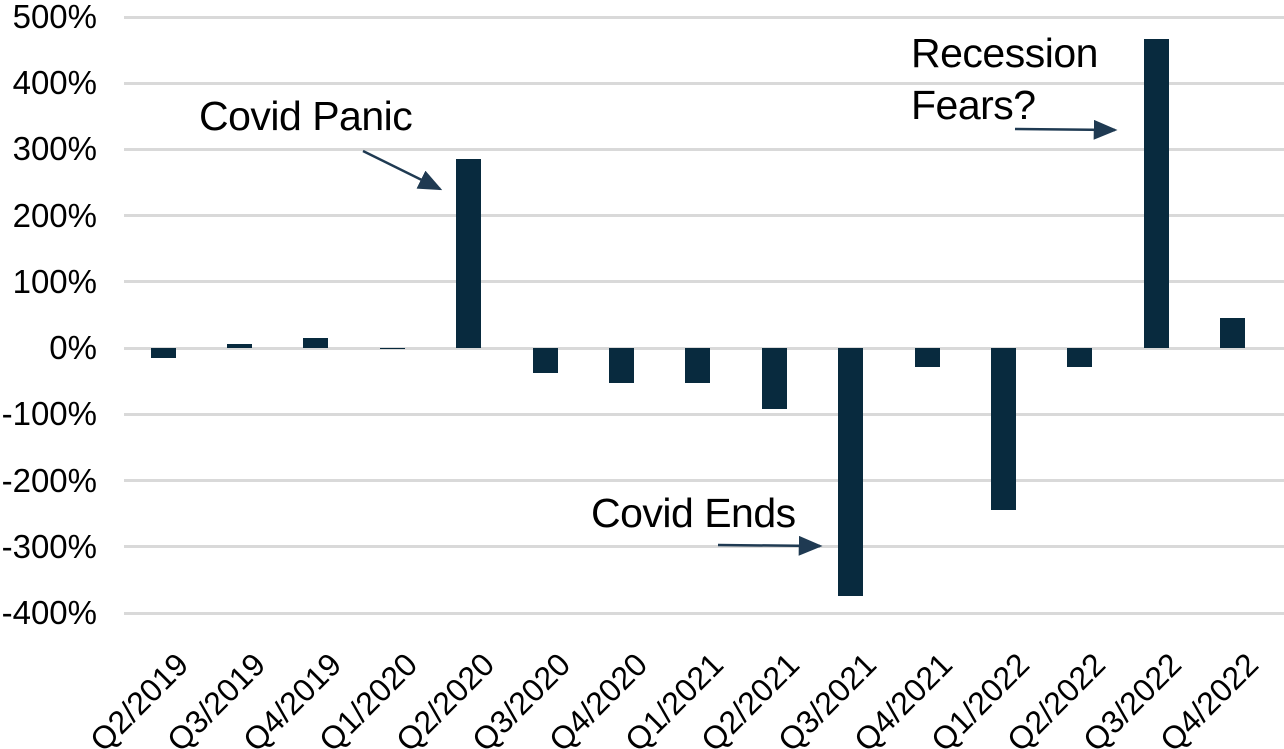 Image resolution: width=1284 pixels, height=749 pixels. Describe the element at coordinates (1004, 79) in the screenshot. I see `annotation-recession-fears: Recession Fears?` at that location.